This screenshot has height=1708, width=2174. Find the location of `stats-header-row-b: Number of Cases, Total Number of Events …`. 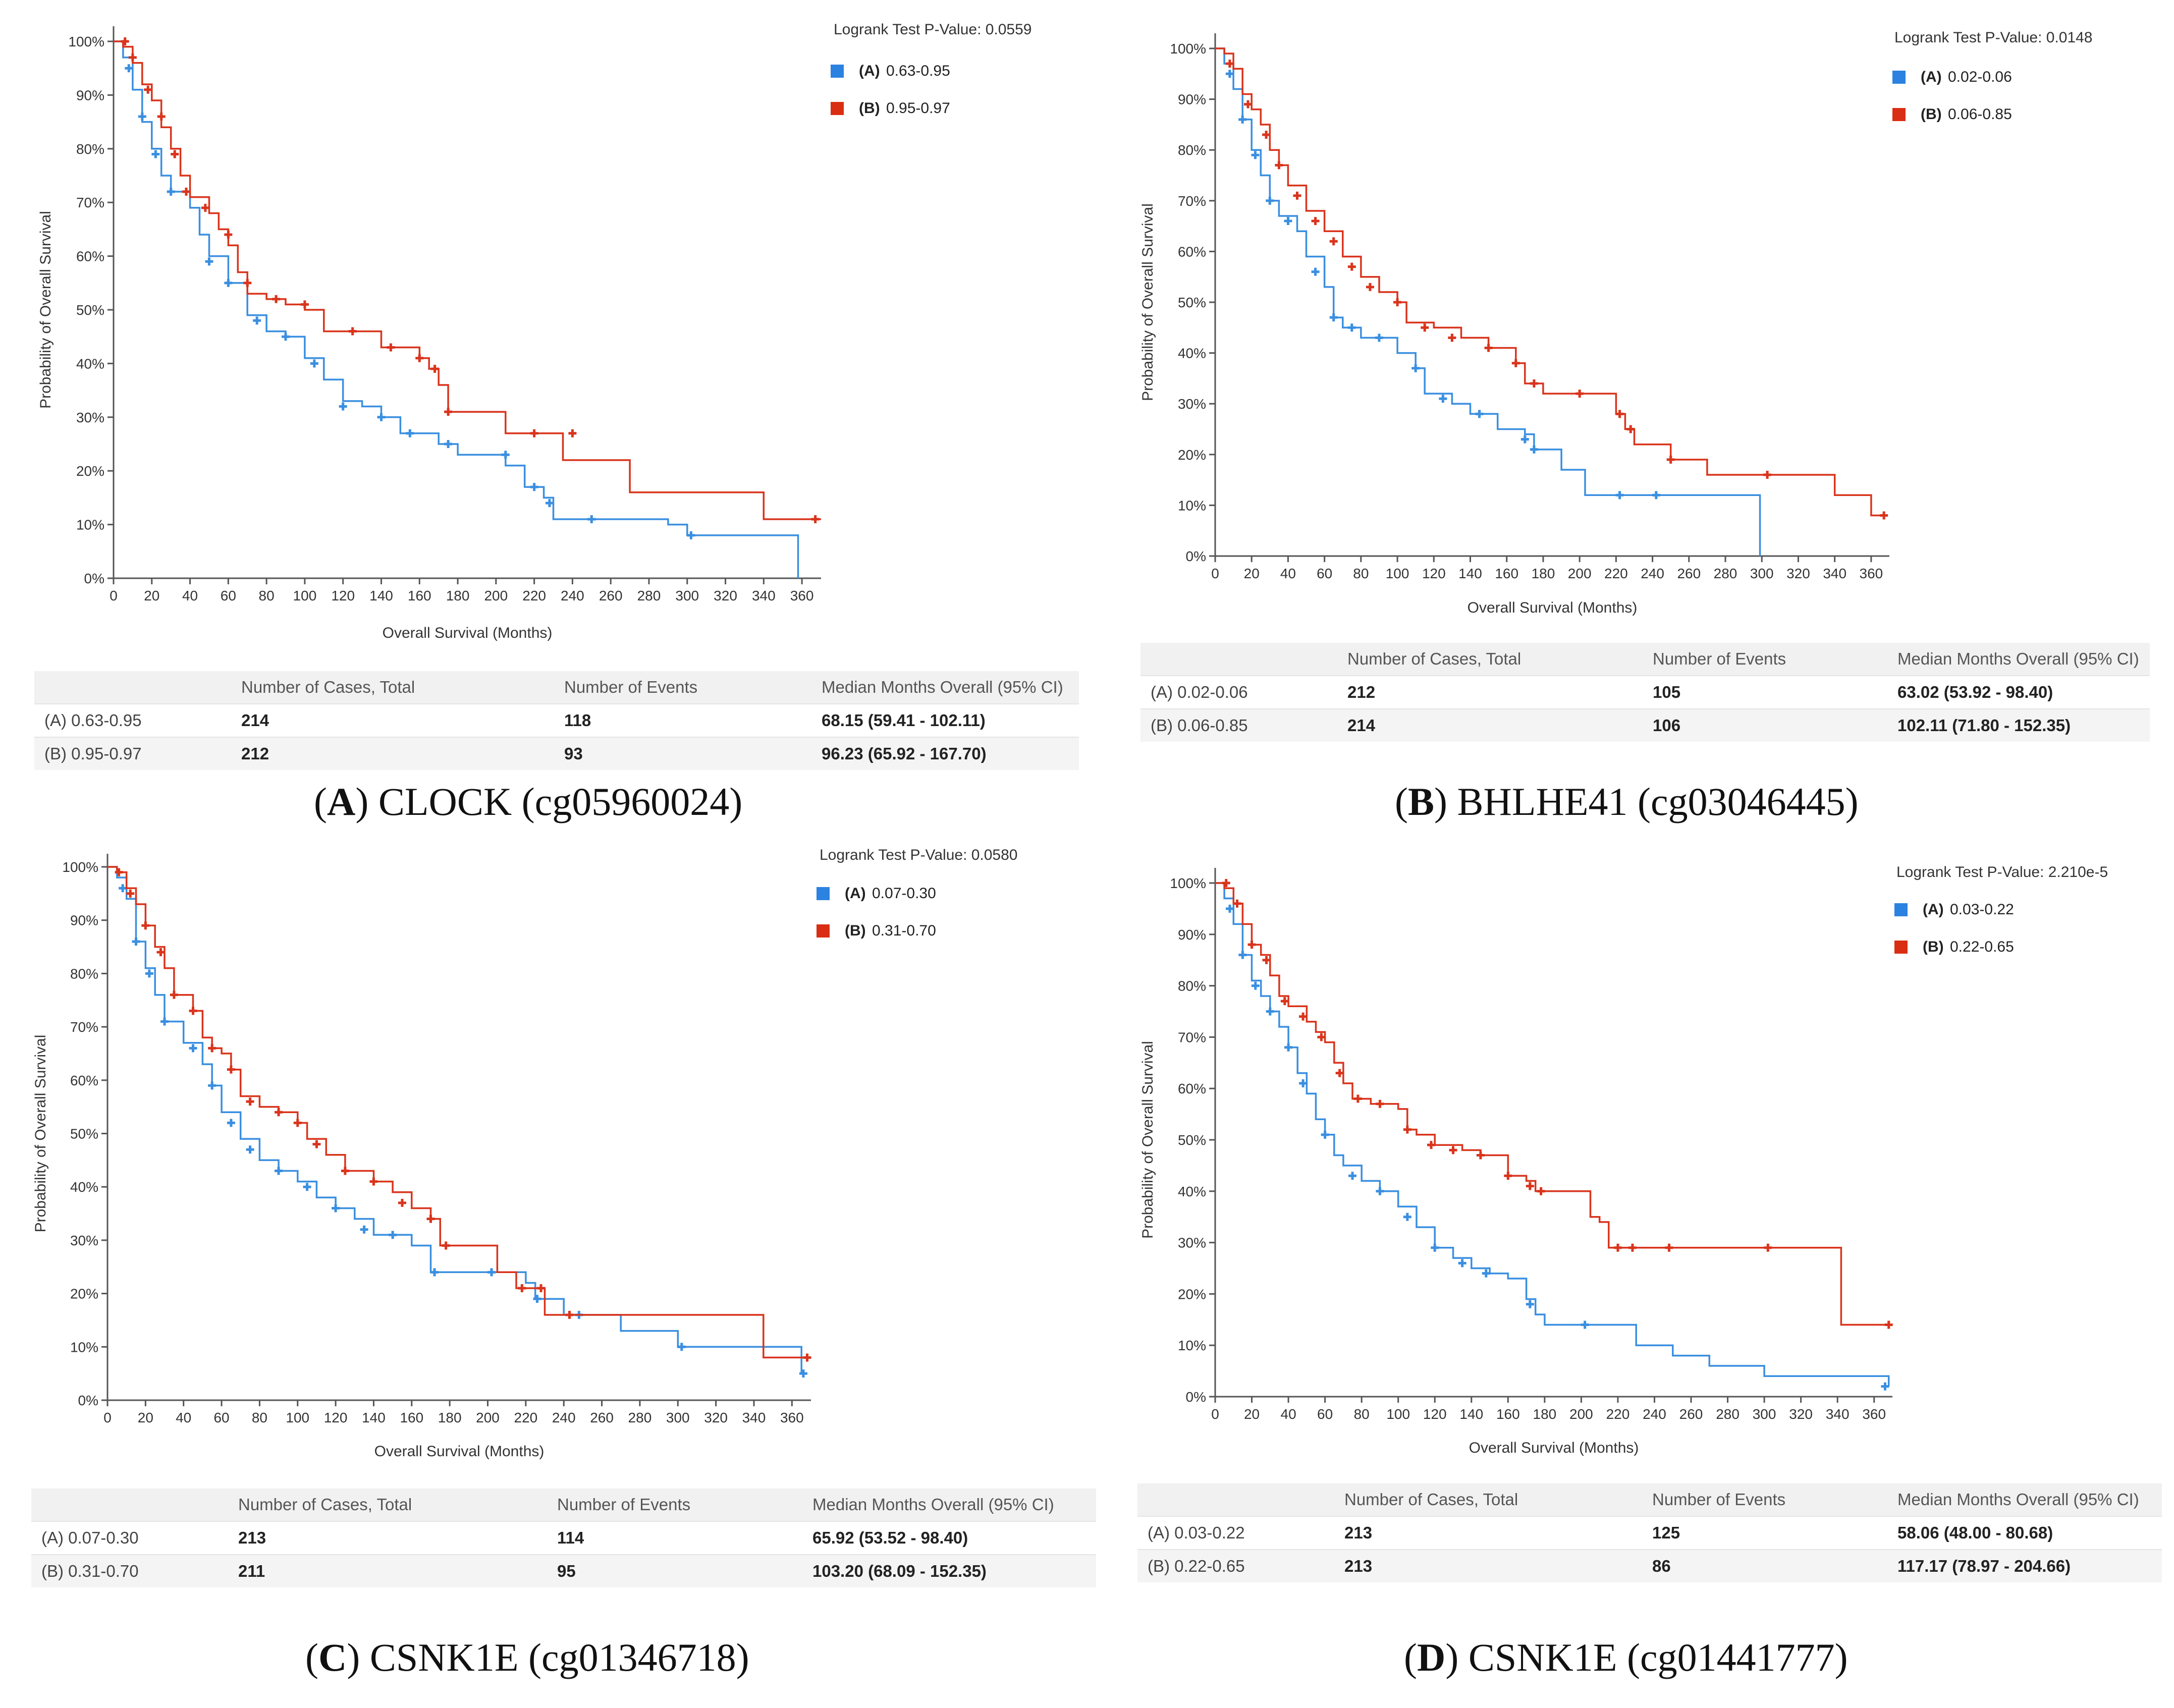

stats-header-row-b: Number of Cases, Total Number of Events … is located at coordinates (1645, 660).